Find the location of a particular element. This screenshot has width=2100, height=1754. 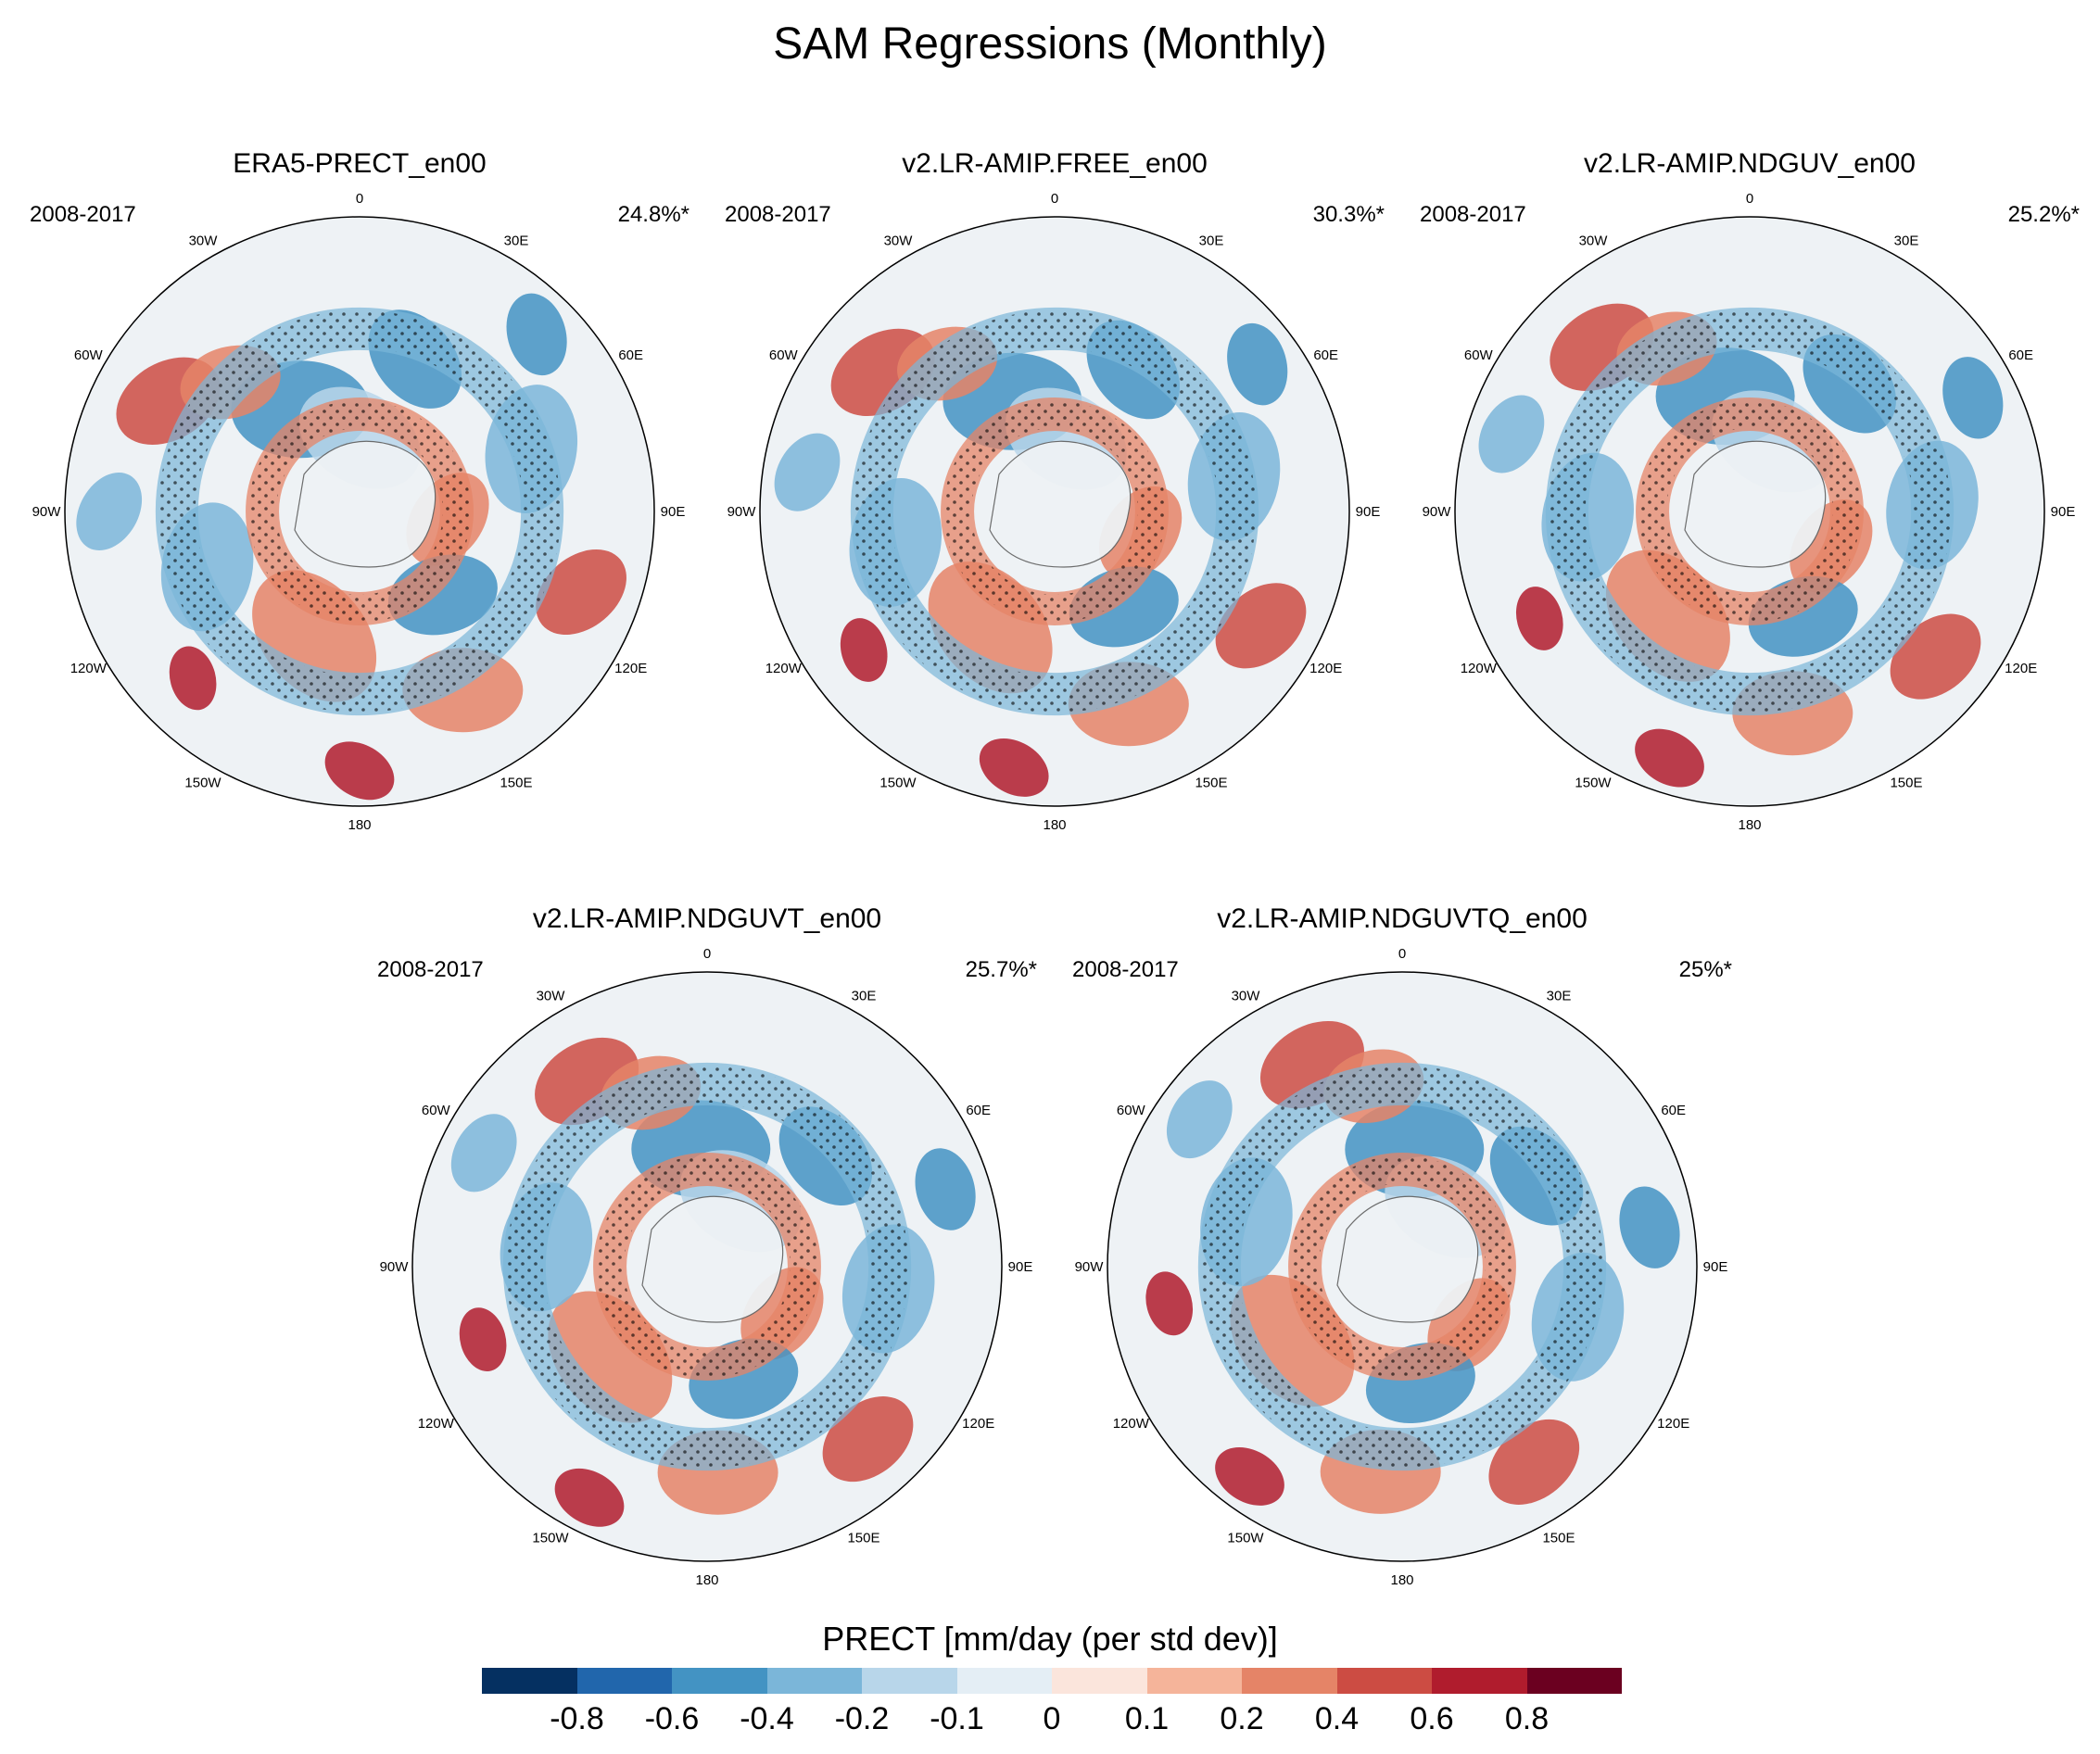

variance-percent: 25.7%* is located at coordinates (1001, 970).